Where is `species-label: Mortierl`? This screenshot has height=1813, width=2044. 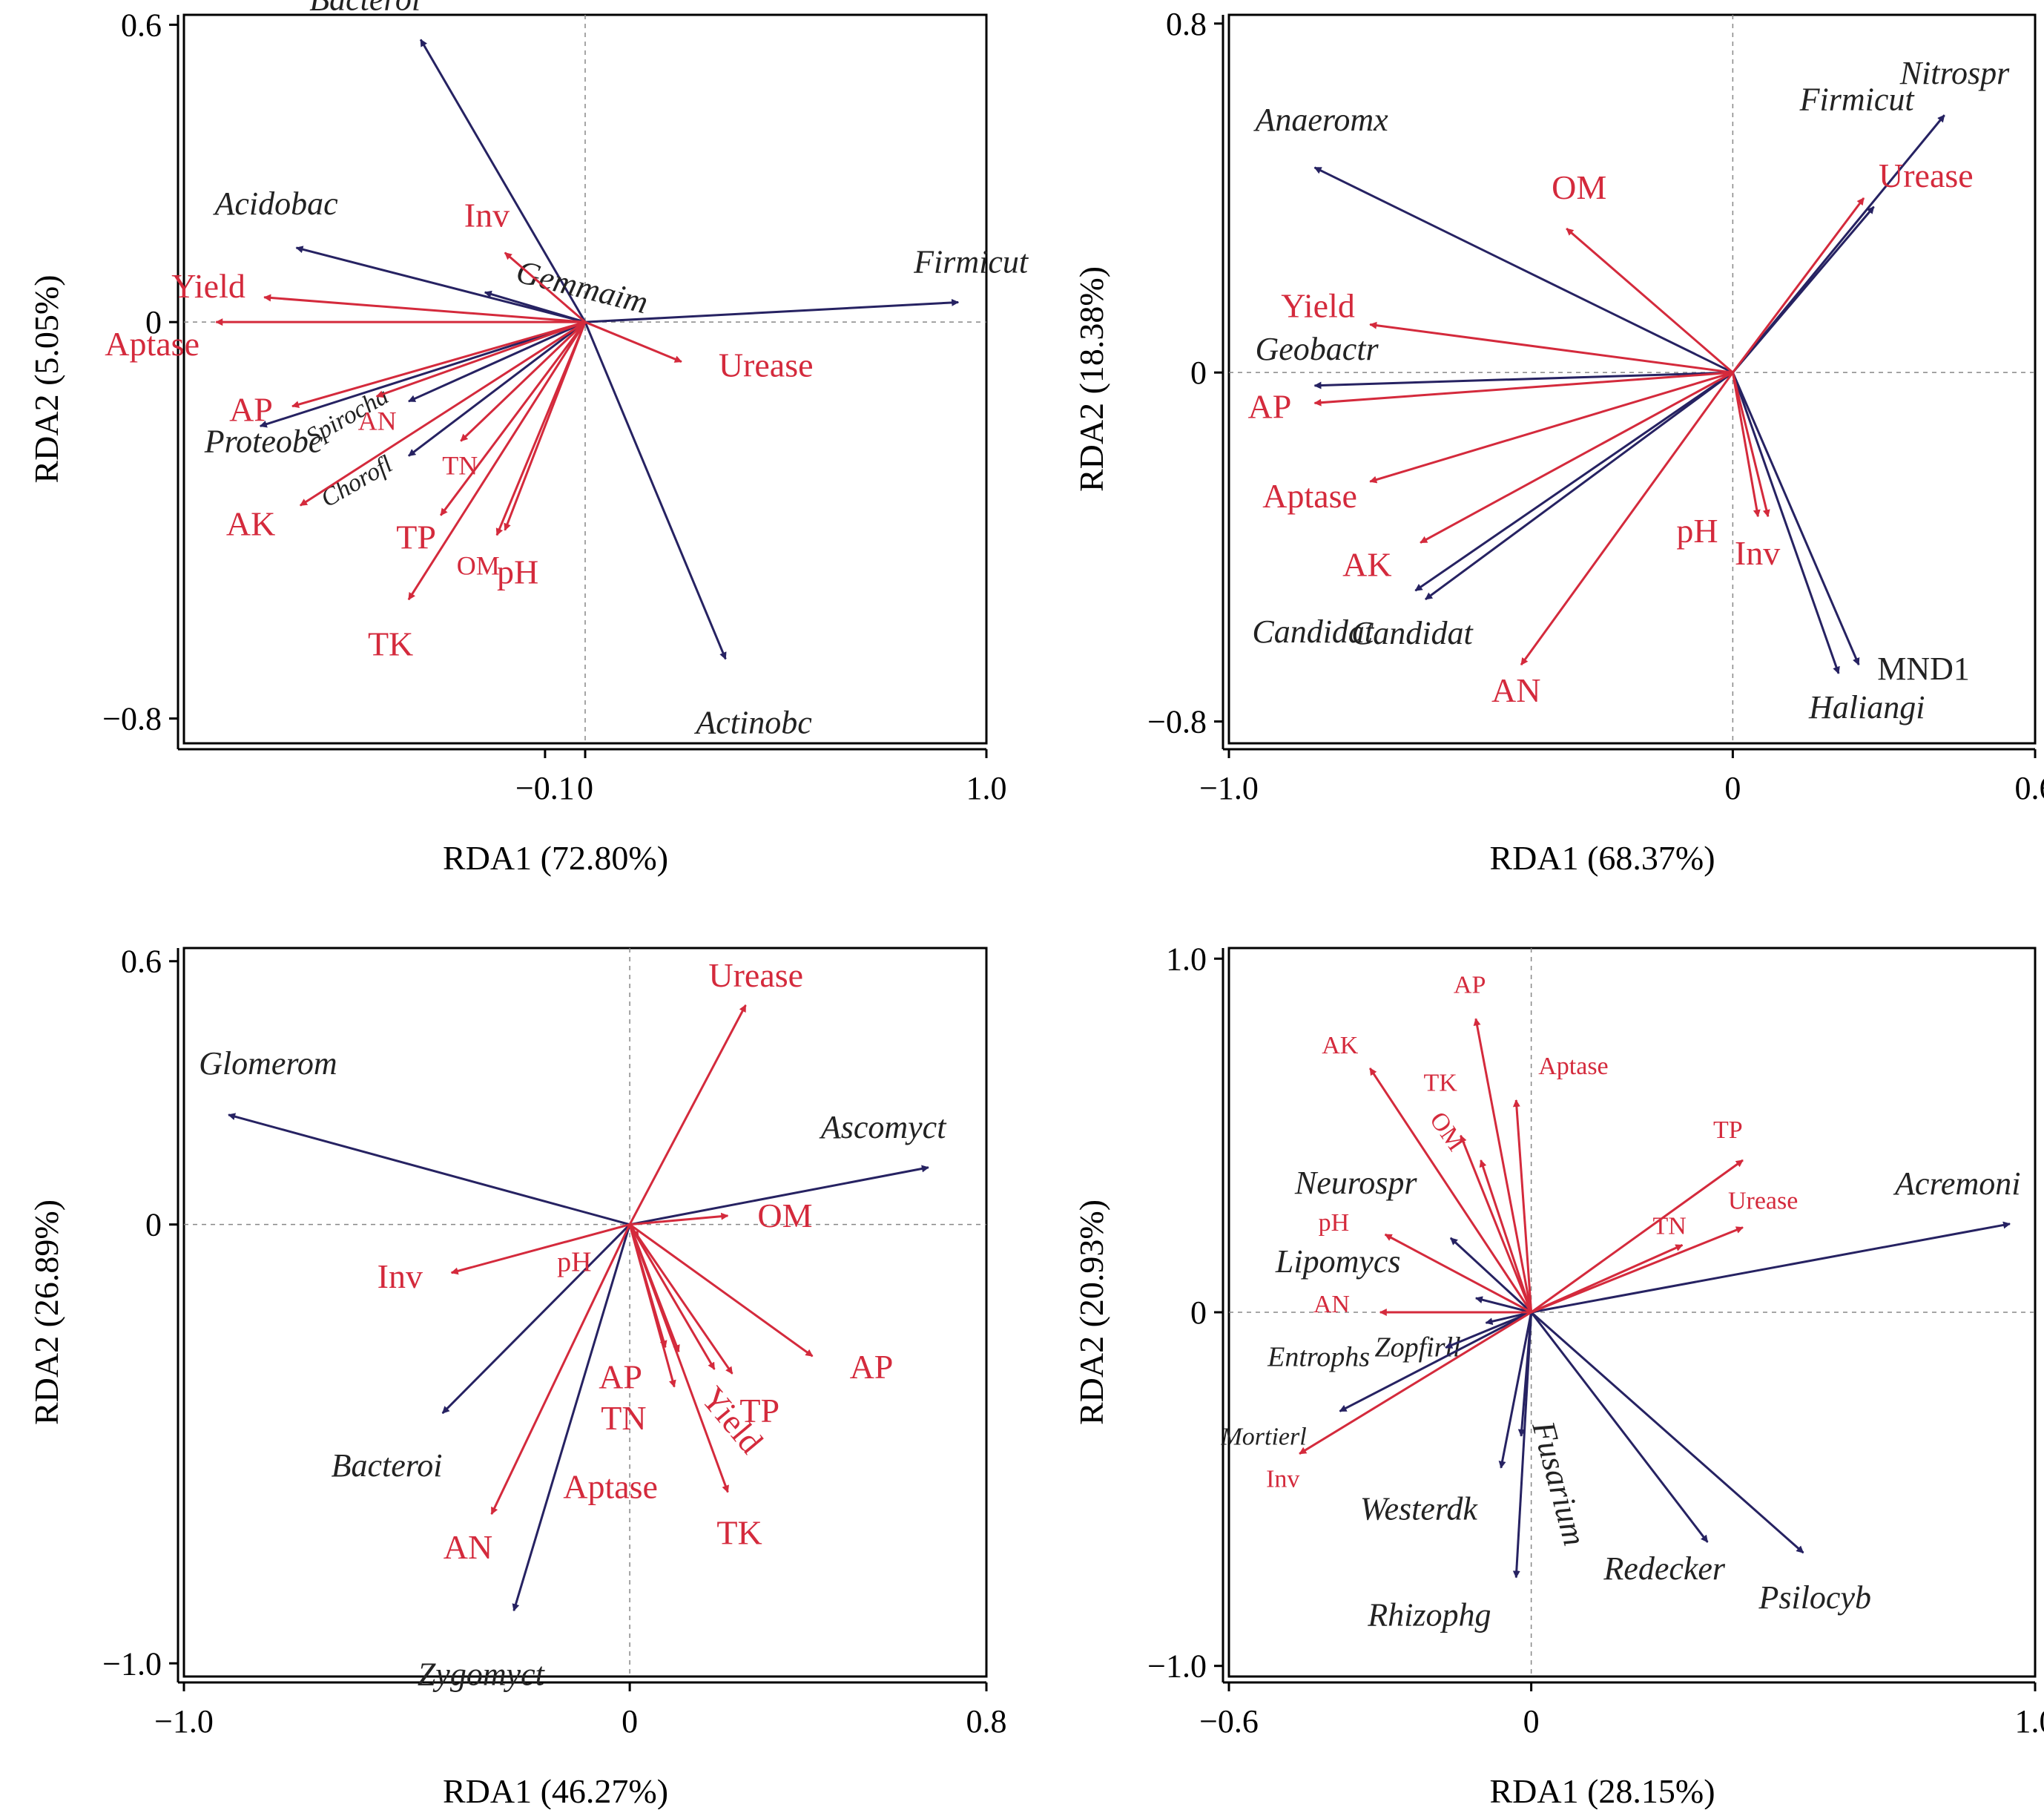 species-label: Mortierl is located at coordinates (1263, 1437).